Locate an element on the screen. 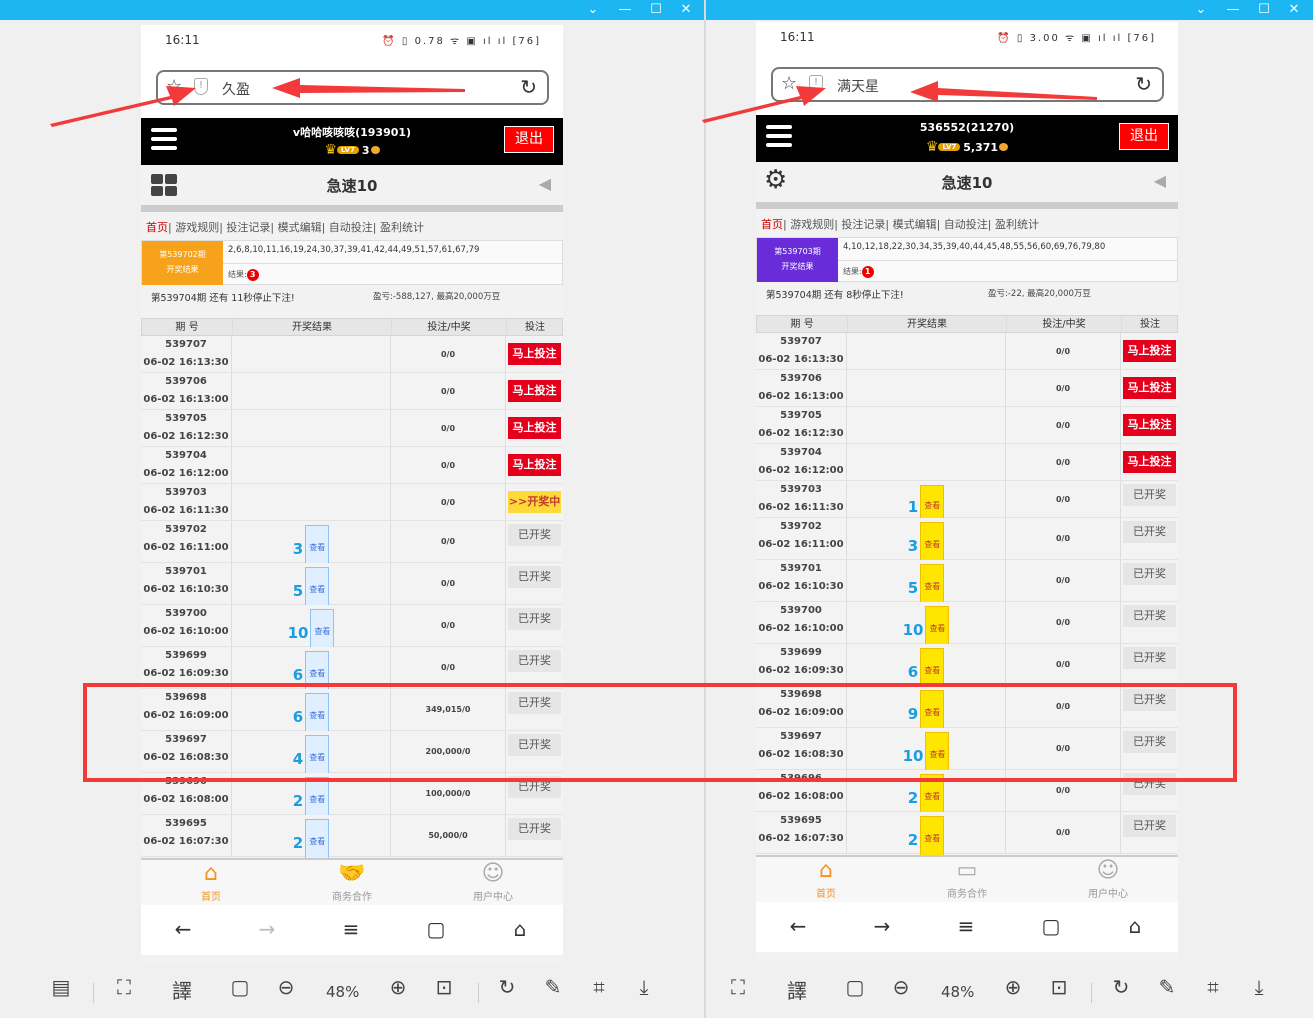 The image size is (1313, 1018). title-bar: ⌄ — ☐ ✕ is located at coordinates (1009, 10).